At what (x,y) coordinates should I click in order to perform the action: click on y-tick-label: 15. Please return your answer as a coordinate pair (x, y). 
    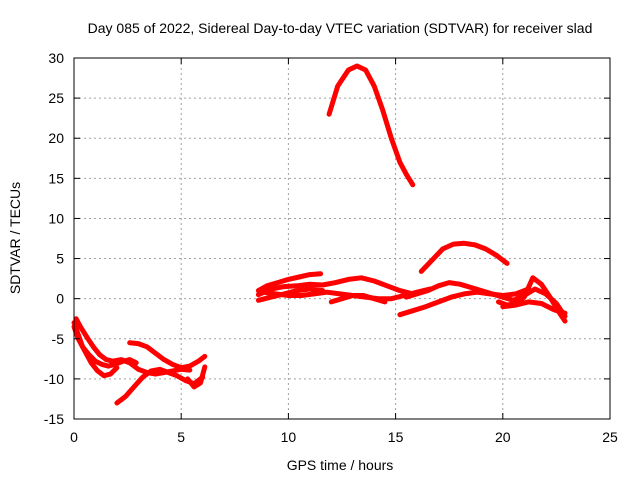
    Looking at the image, I should click on (56, 178).